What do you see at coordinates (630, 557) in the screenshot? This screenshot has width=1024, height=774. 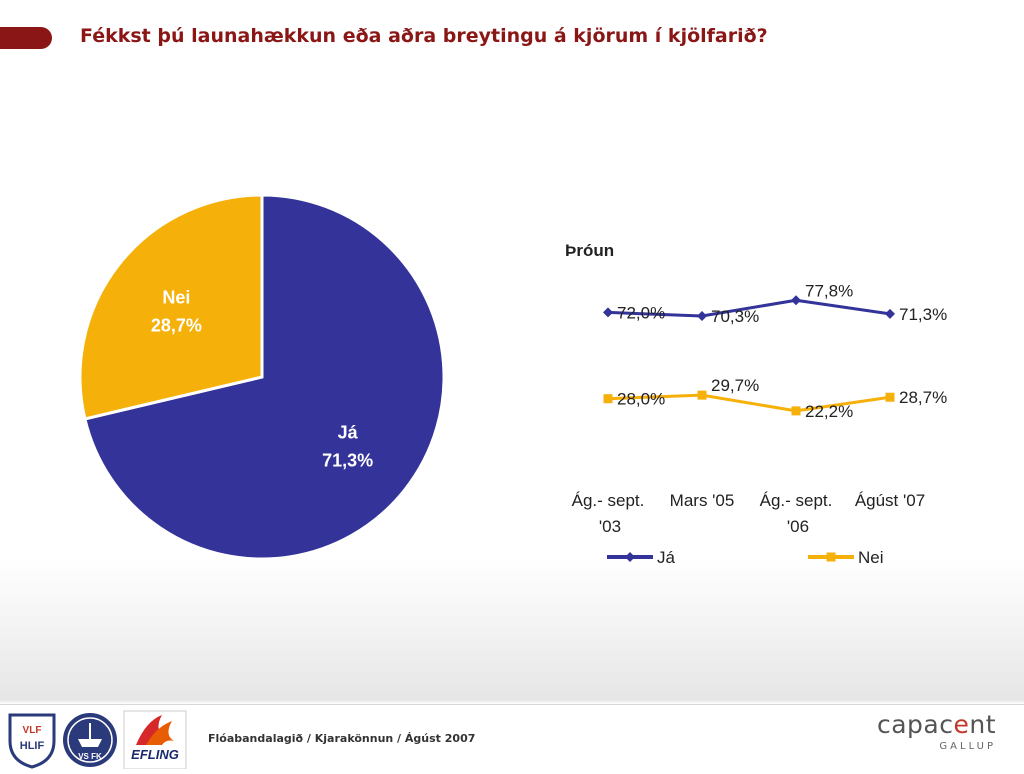 I see `legend-marker-ja` at bounding box center [630, 557].